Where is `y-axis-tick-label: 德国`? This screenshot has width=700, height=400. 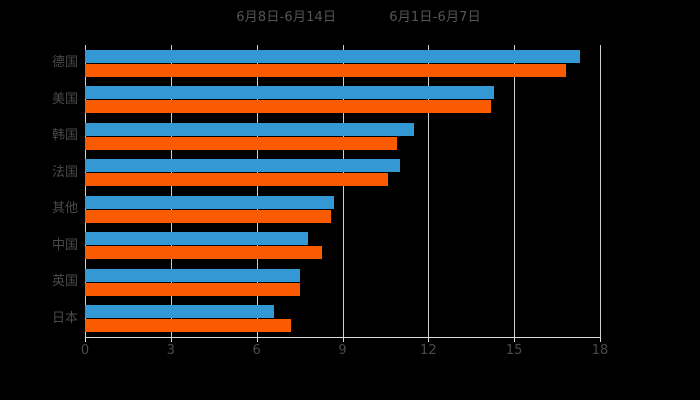 y-axis-tick-label: 德国 is located at coordinates (64, 63).